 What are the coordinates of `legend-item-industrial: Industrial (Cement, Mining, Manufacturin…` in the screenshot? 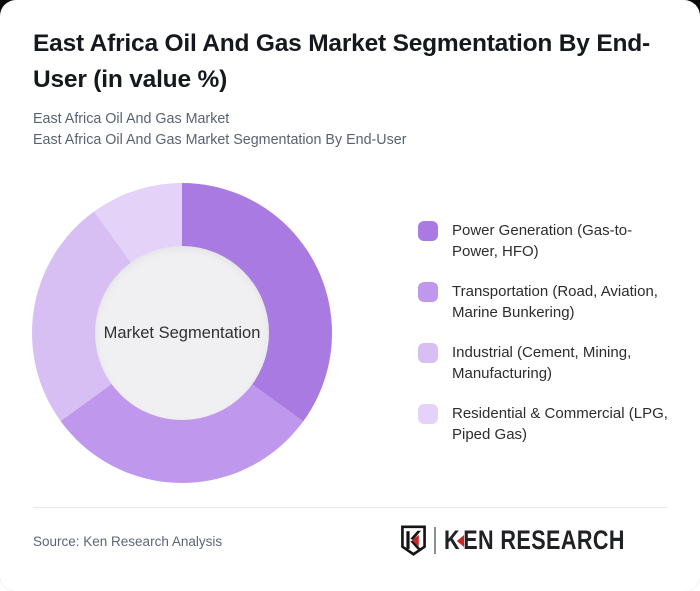 It's located at (546, 363).